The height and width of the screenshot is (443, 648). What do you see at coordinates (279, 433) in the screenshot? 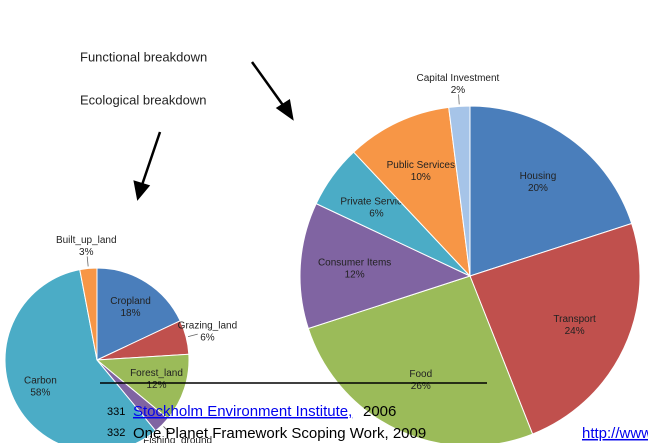
I see `footnote-text: One Planet Framework Scoping Work, 2009` at bounding box center [279, 433].